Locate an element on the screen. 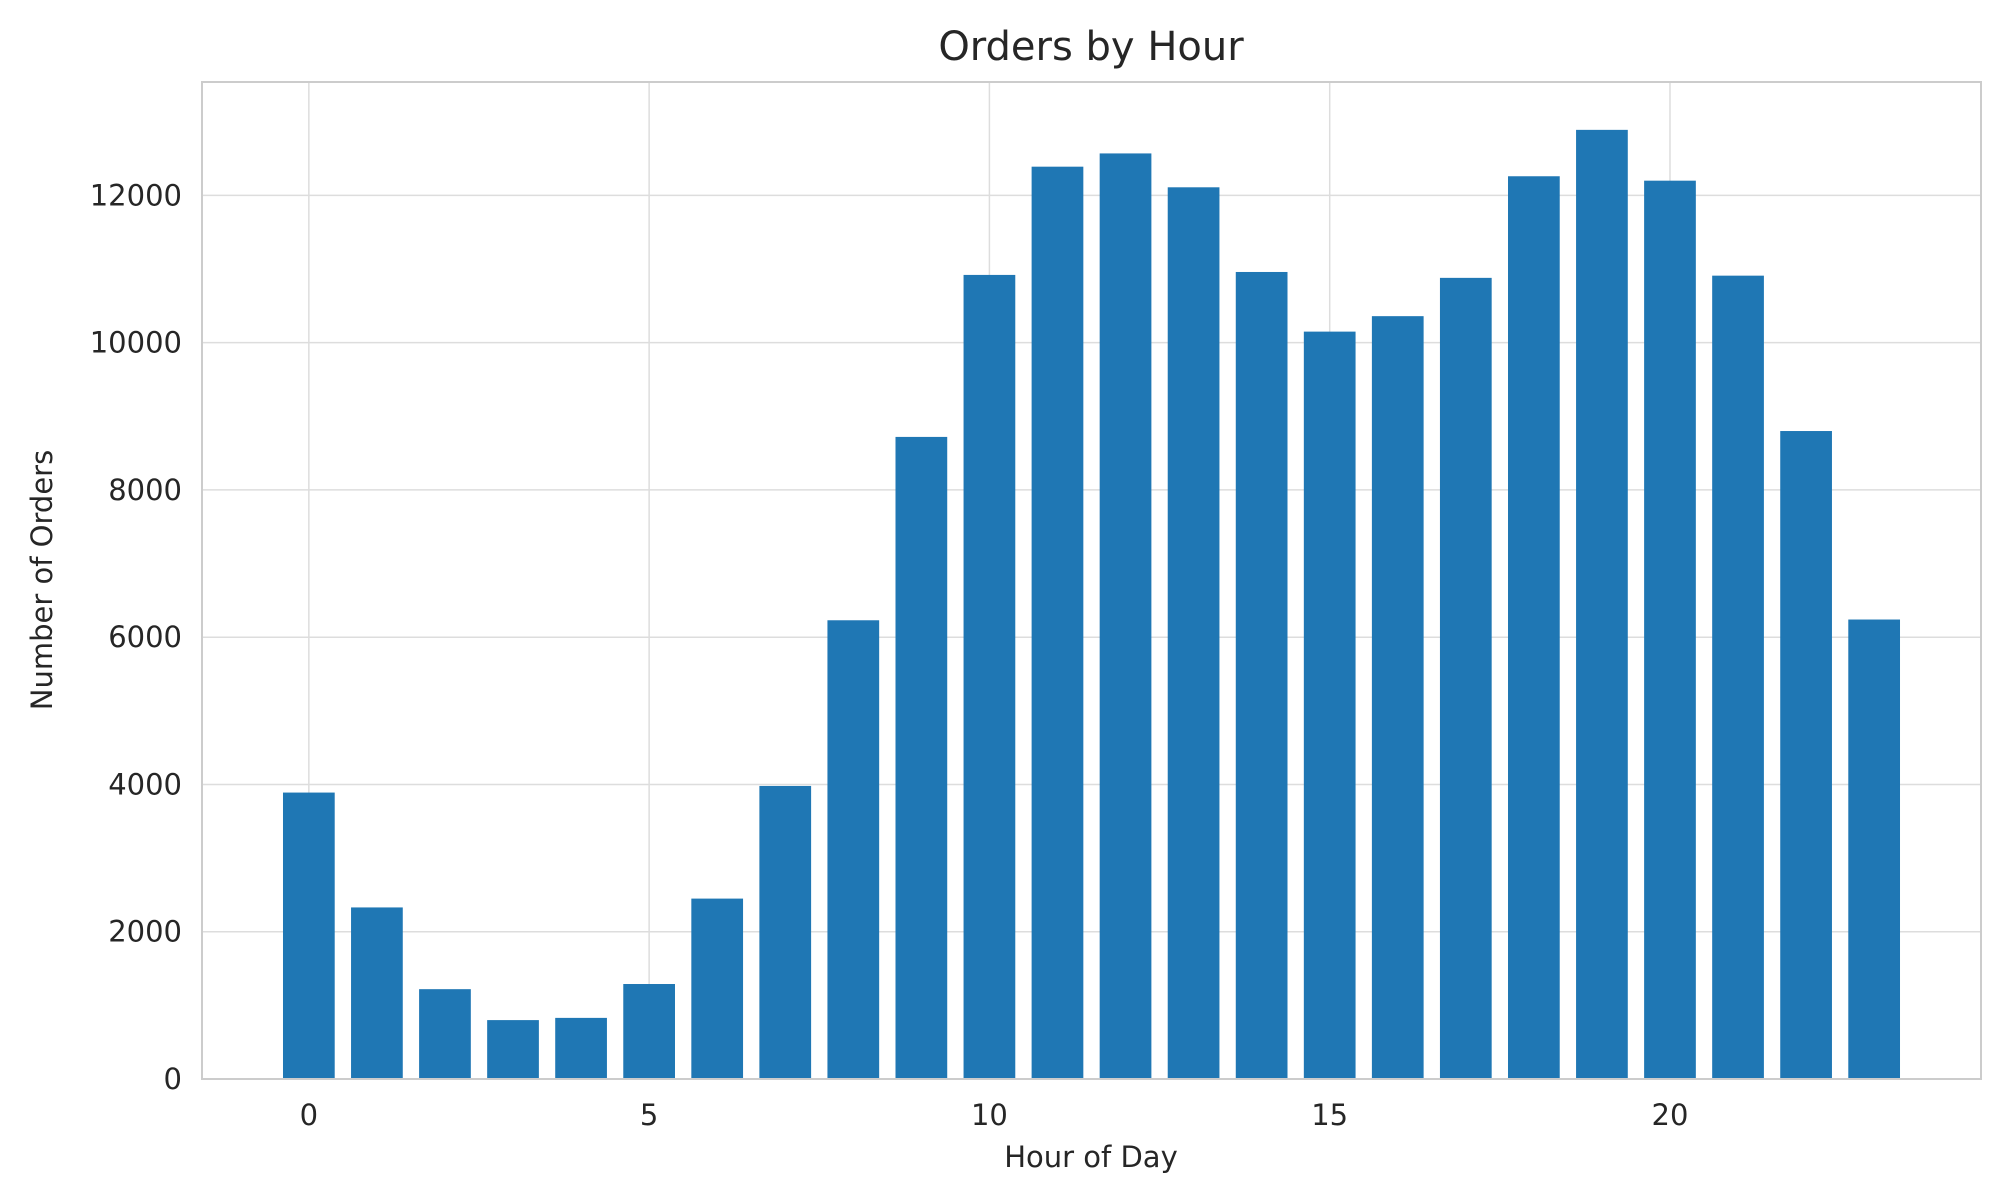  y-tick-label: 12000 is located at coordinates (136, 195).